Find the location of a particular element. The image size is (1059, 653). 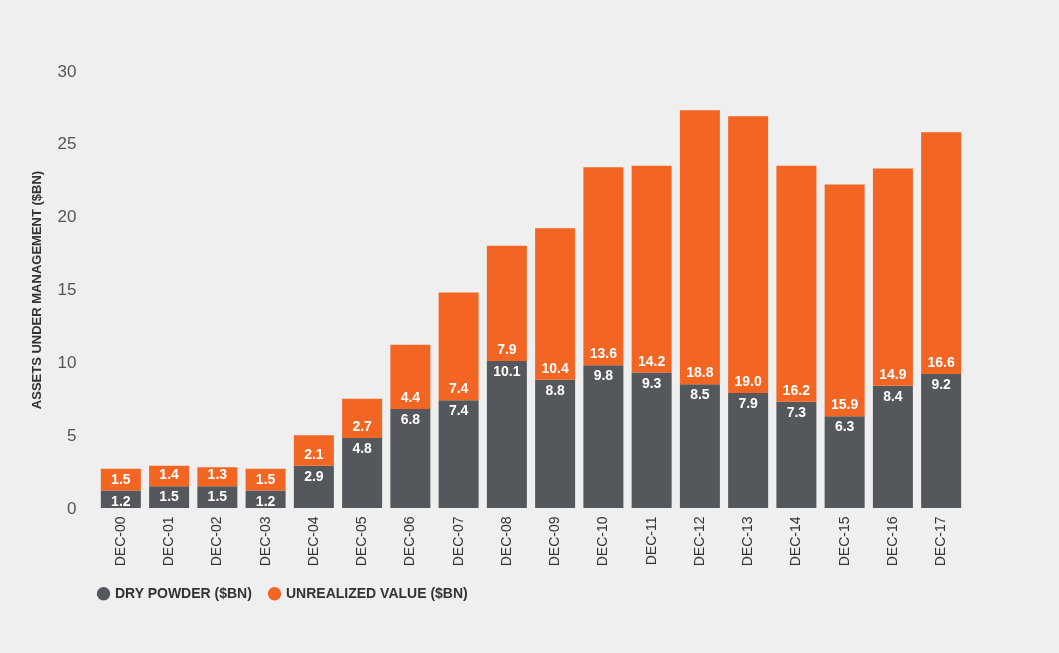

data-label: 18.8 is located at coordinates (700, 372).